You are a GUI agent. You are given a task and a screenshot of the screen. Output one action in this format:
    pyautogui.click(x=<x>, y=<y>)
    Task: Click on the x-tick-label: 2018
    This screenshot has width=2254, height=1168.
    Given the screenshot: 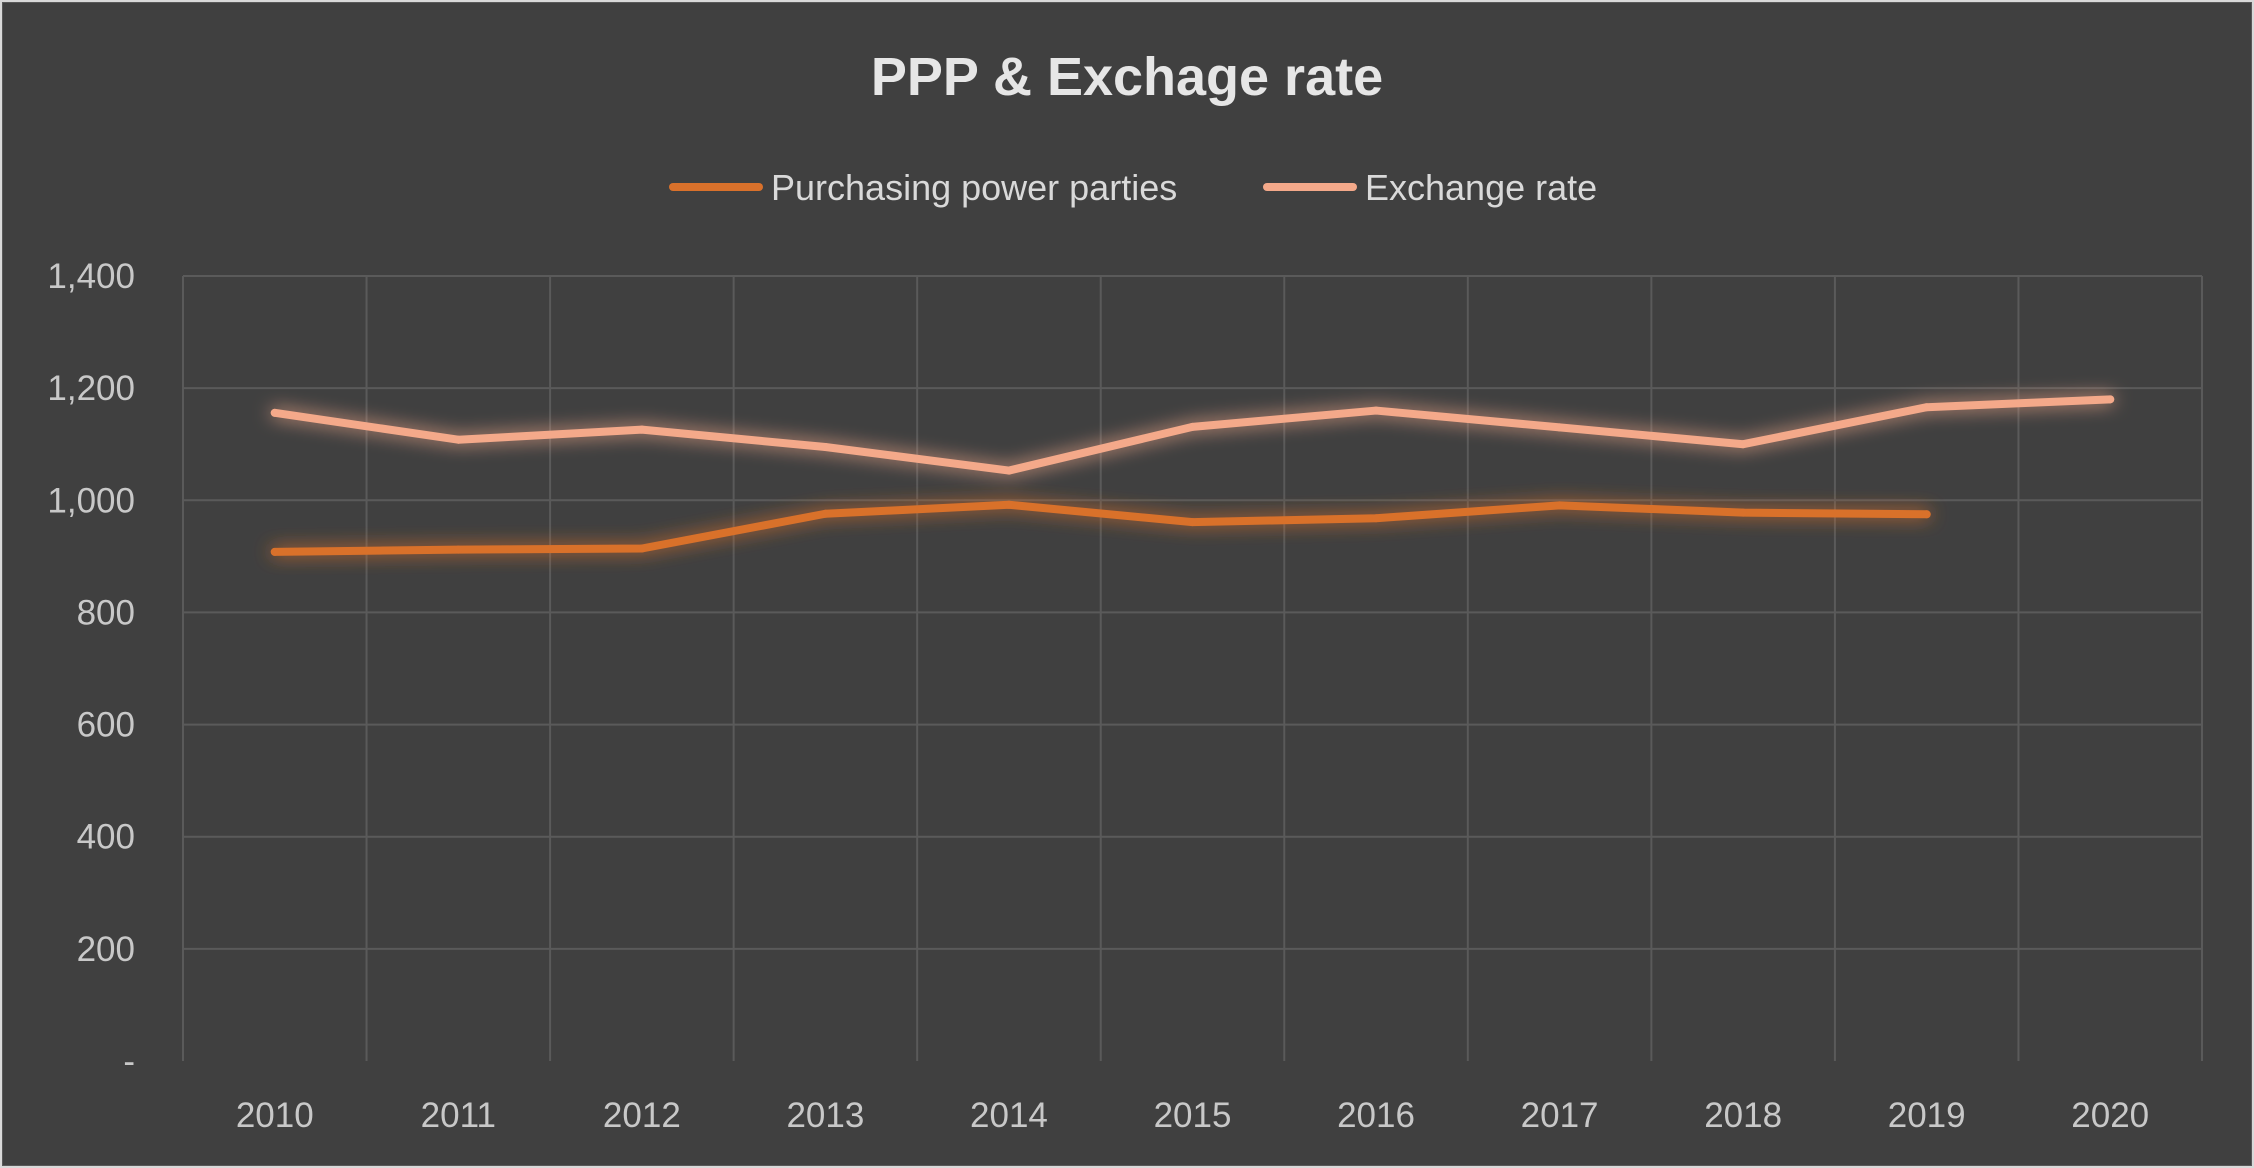 What is the action you would take?
    pyautogui.click(x=1743, y=1115)
    